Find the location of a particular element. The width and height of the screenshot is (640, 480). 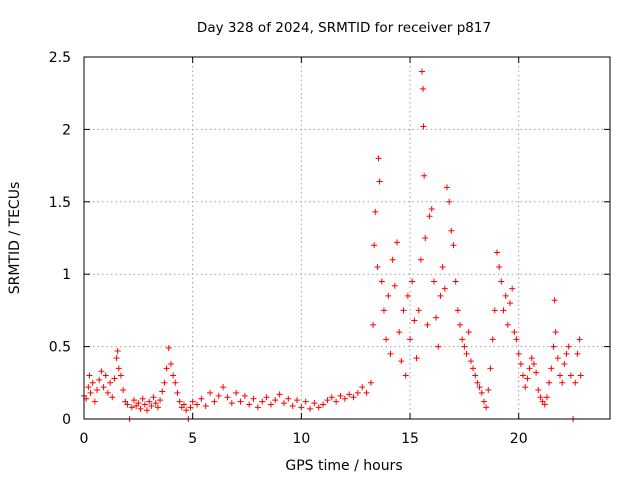

x-tick-label: 10 is located at coordinates (301, 439).